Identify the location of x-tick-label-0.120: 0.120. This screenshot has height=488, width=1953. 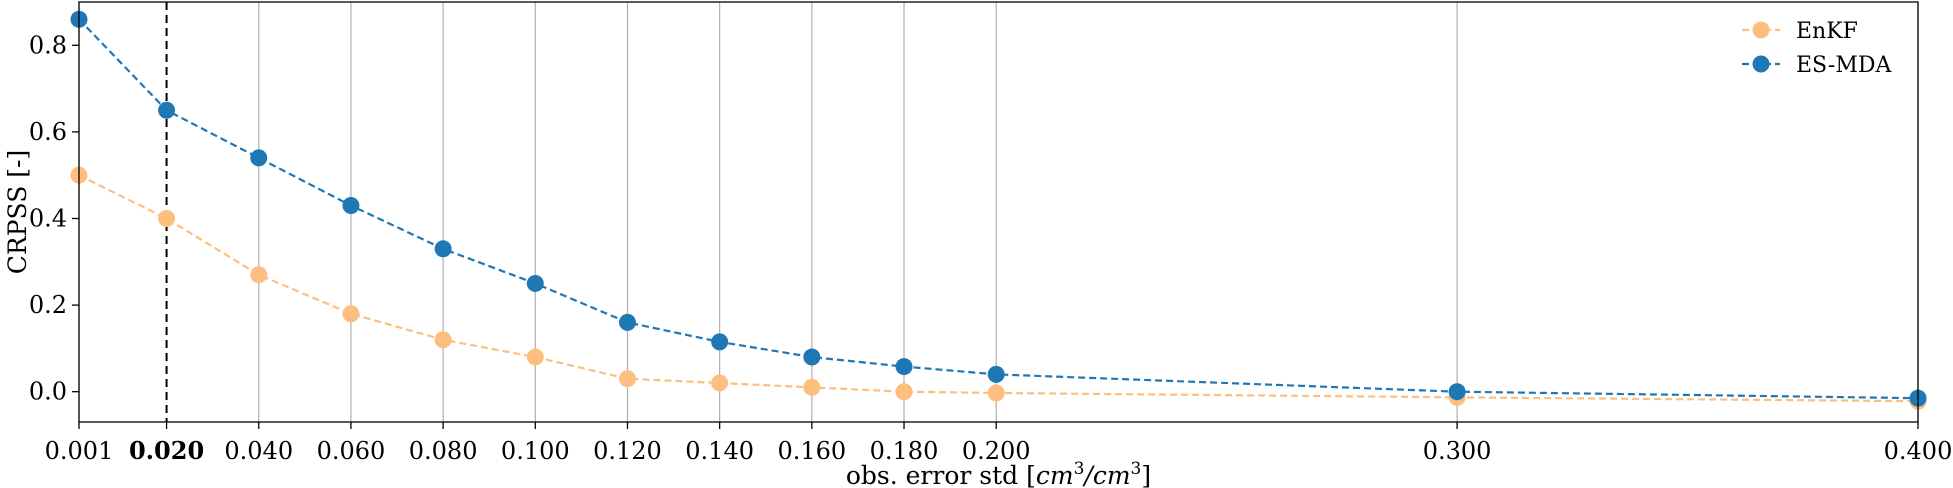
(627, 451).